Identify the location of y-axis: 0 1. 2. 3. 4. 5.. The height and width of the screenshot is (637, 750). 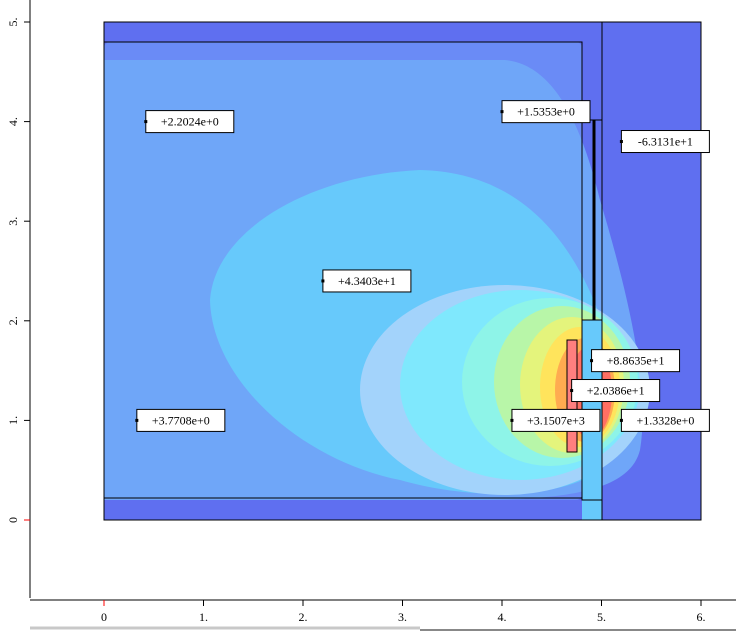
(18, 299).